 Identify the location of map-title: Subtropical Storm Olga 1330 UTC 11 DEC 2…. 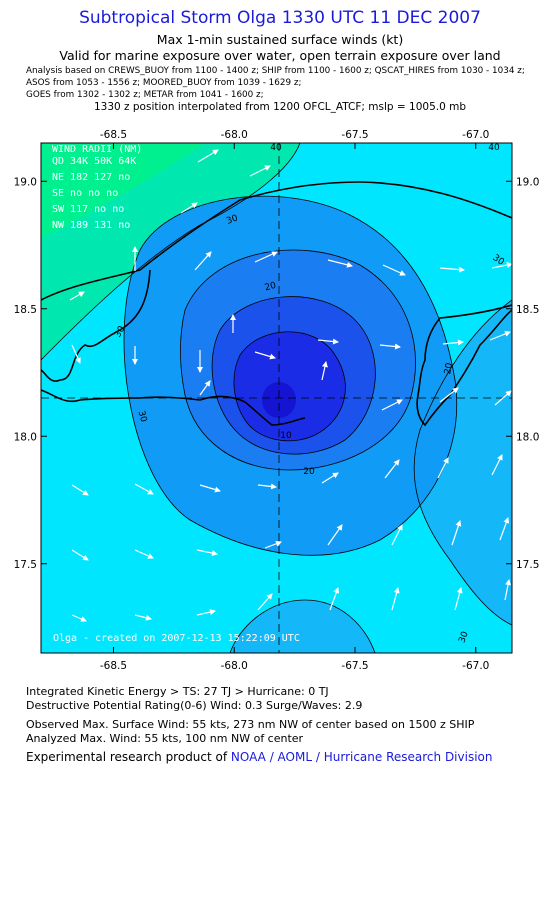
(280, 18).